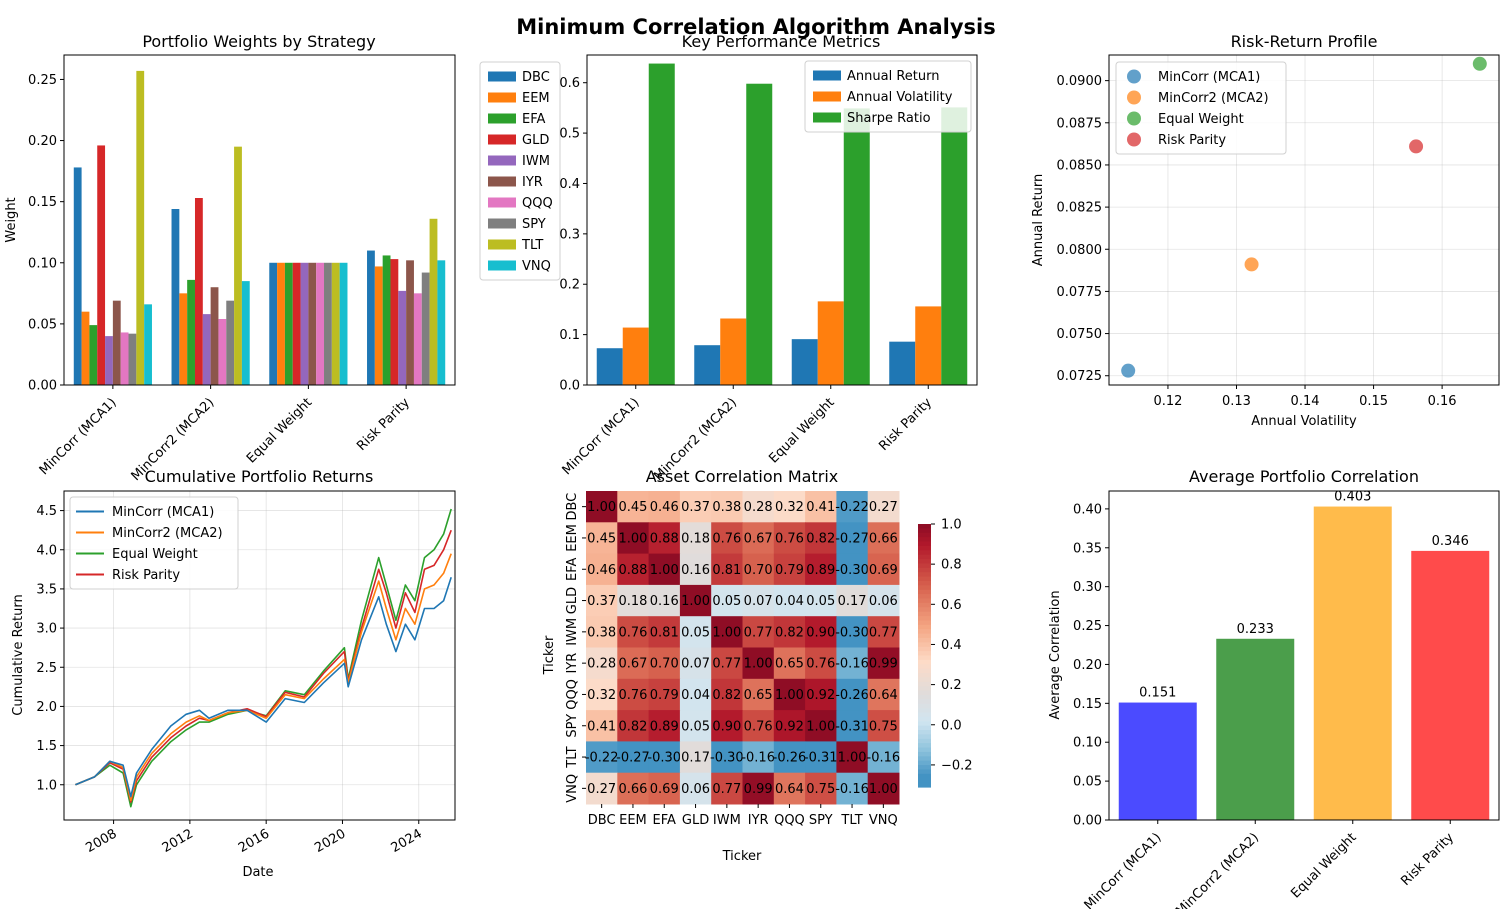 The height and width of the screenshot is (909, 1512). Describe the element at coordinates (1157, 693) in the screenshot. I see `avgcorr-bar-value: 0.151` at that location.